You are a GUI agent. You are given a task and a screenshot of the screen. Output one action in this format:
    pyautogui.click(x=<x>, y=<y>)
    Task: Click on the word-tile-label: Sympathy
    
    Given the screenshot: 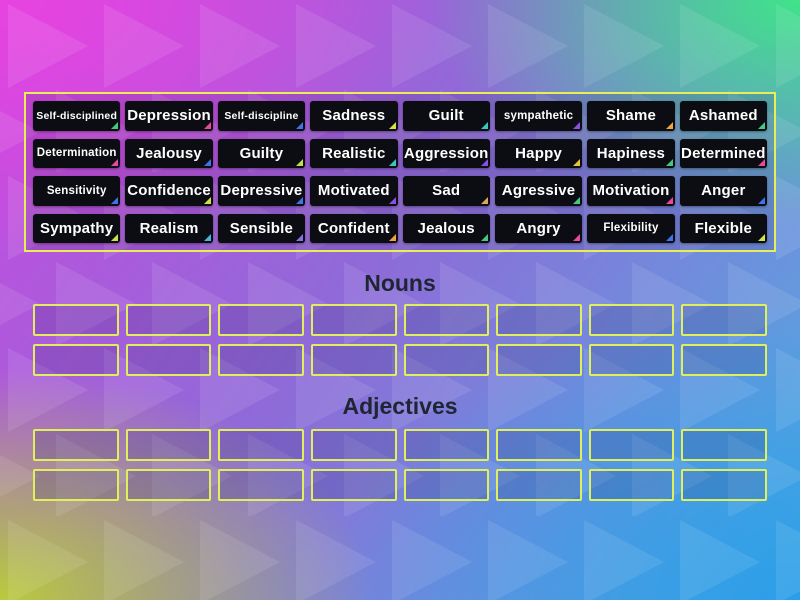 What is the action you would take?
    pyautogui.click(x=77, y=228)
    